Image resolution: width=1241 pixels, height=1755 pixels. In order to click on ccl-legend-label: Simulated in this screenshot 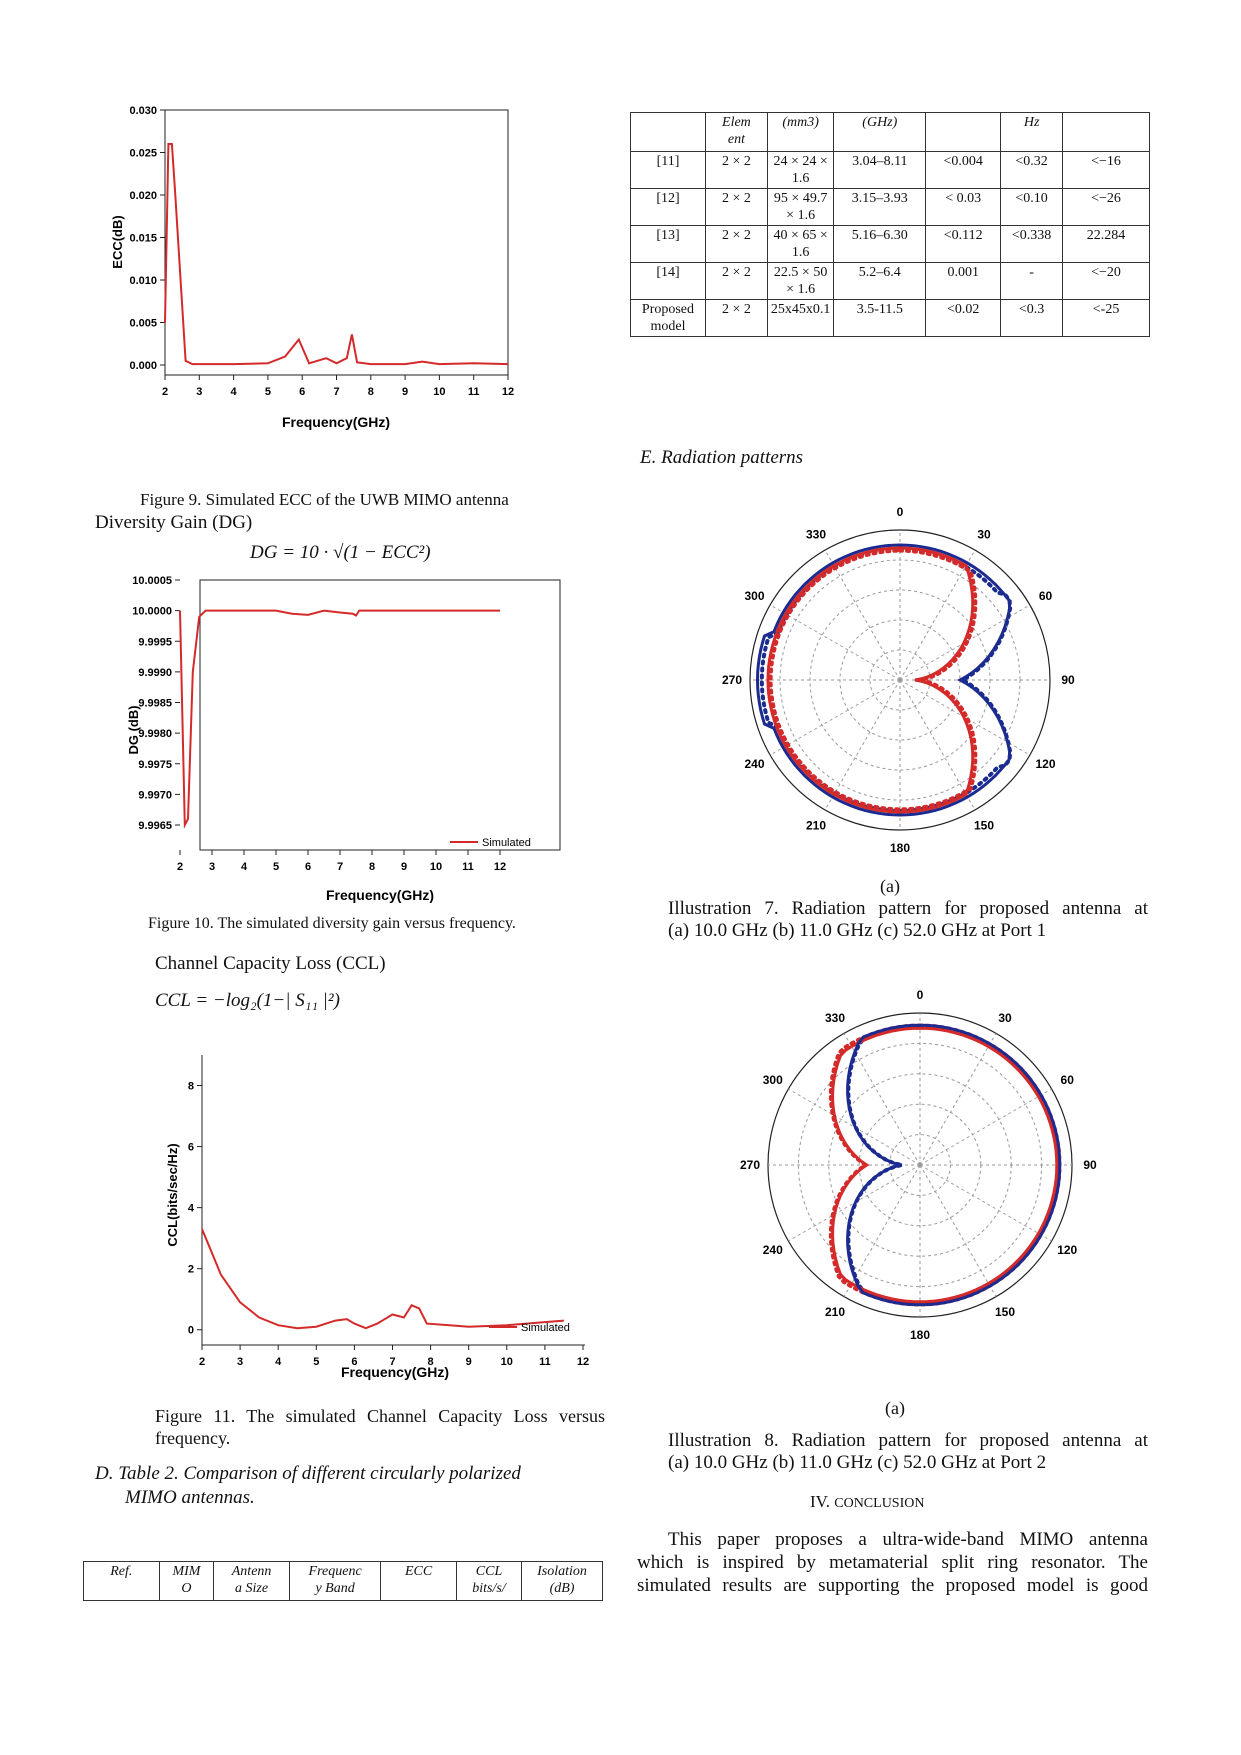, I will do `click(545, 1328)`.